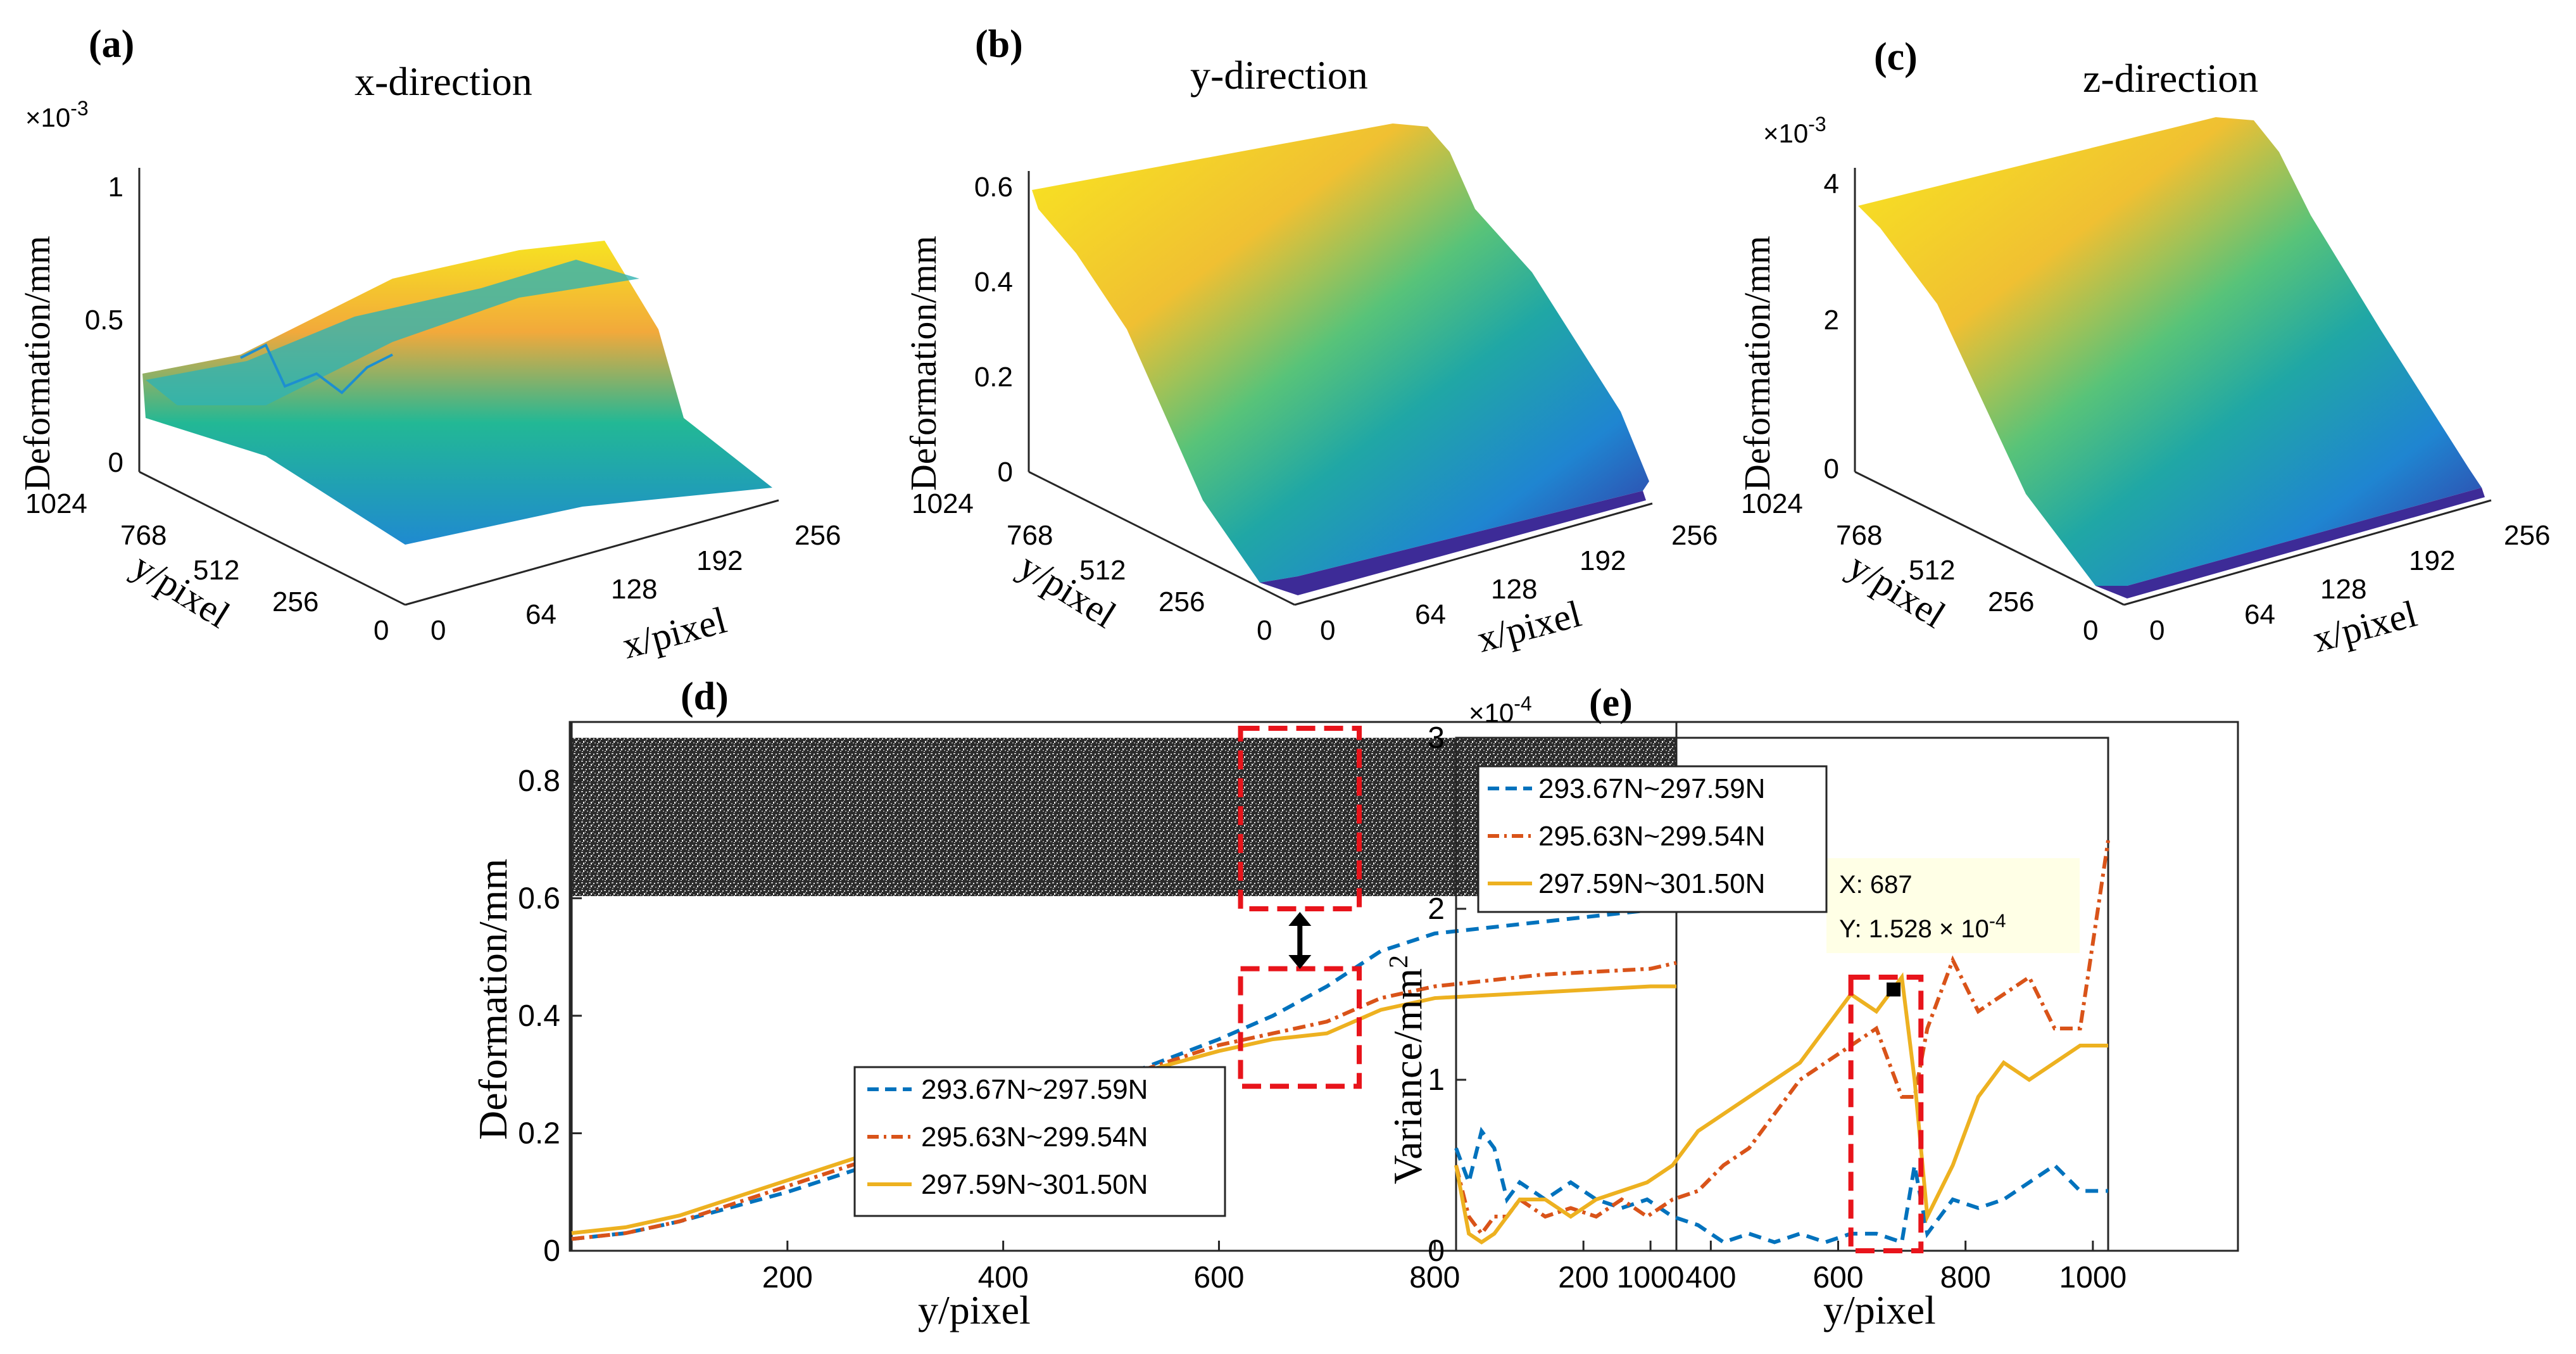  What do you see at coordinates (1034, 1089) in the screenshot?
I see `legend-d-label-1: 293.67N~297.59N` at bounding box center [1034, 1089].